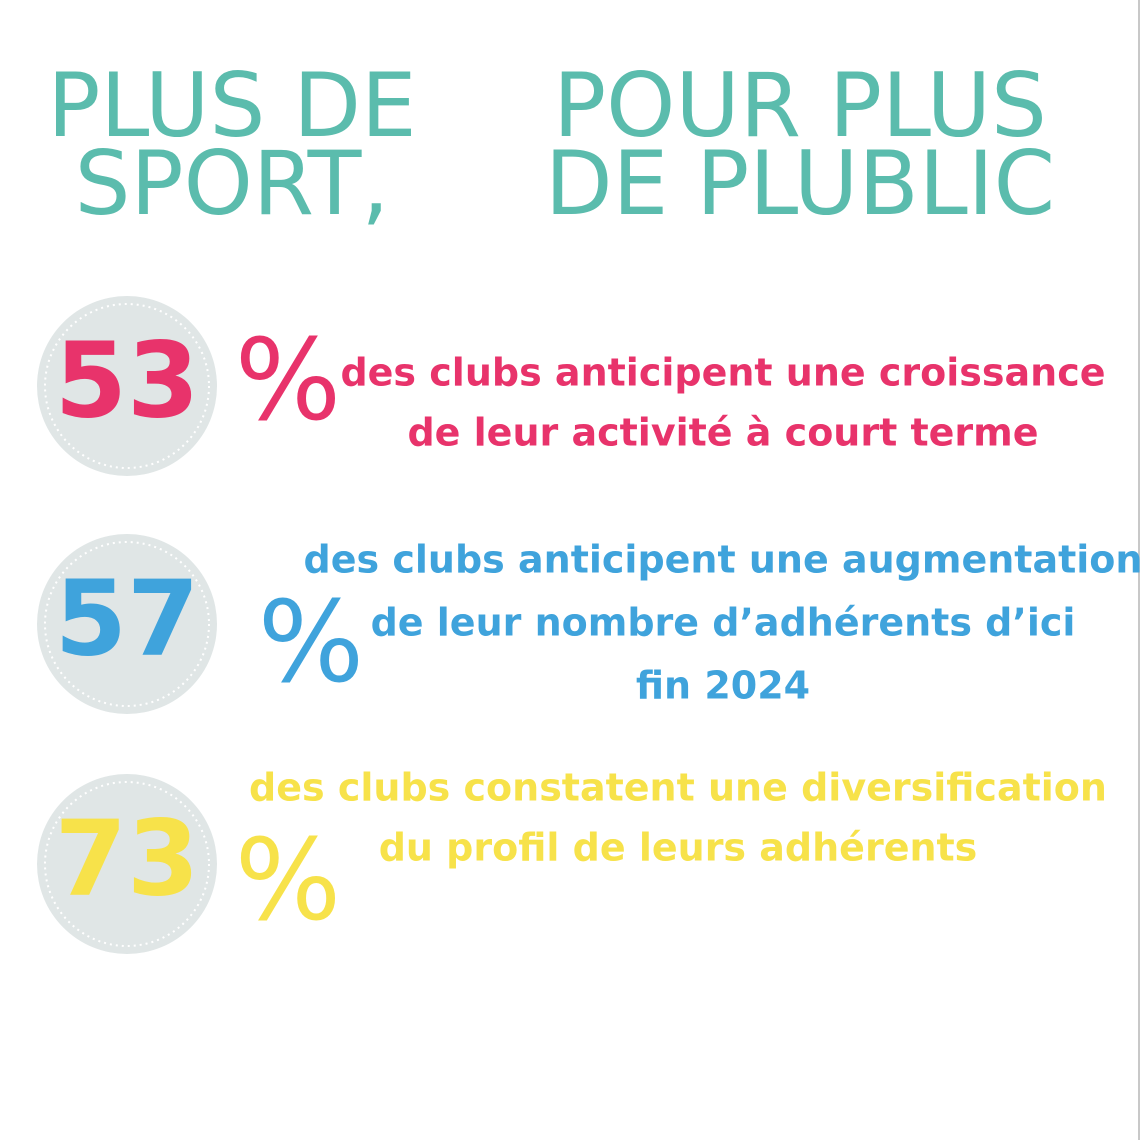  I want to click on stat-value: 73, so click(127, 858).